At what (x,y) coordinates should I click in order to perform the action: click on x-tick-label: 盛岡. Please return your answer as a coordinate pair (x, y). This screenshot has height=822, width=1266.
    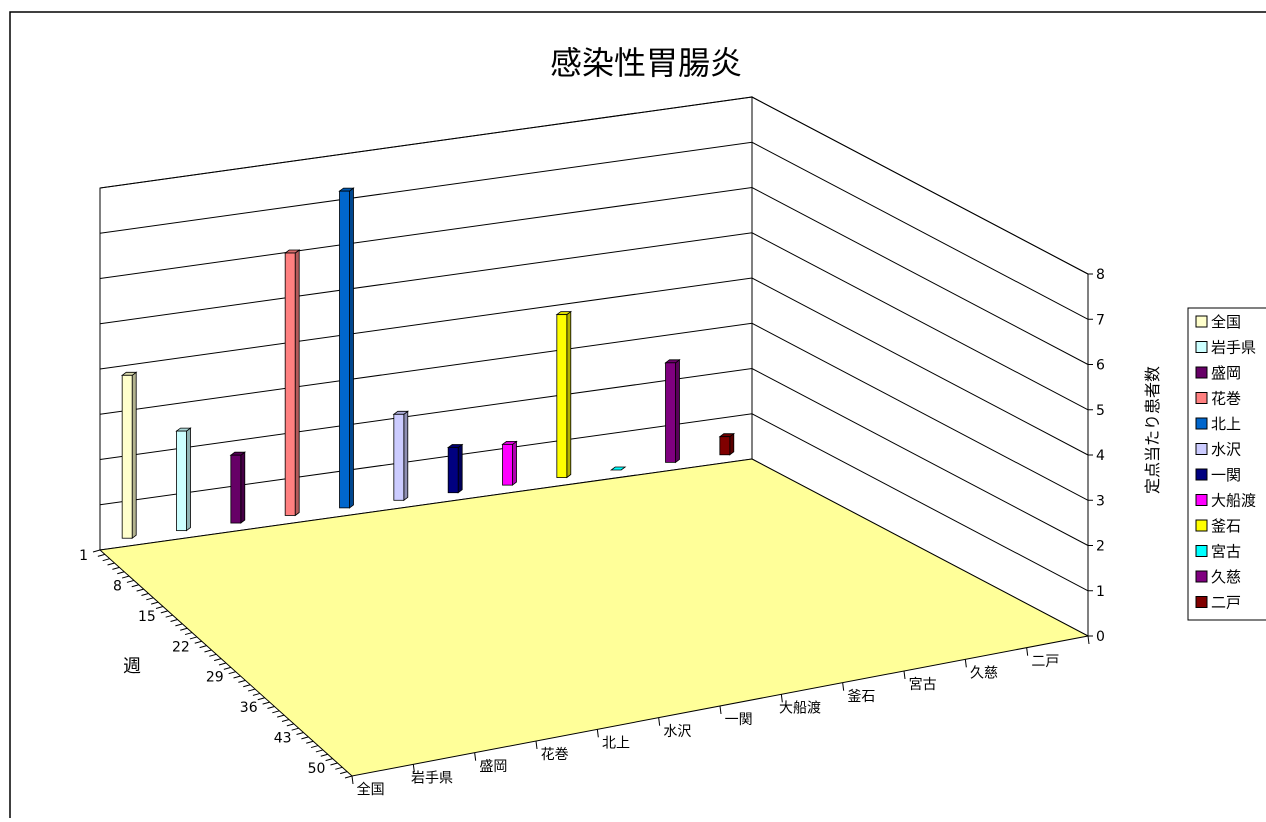
    Looking at the image, I should click on (493, 767).